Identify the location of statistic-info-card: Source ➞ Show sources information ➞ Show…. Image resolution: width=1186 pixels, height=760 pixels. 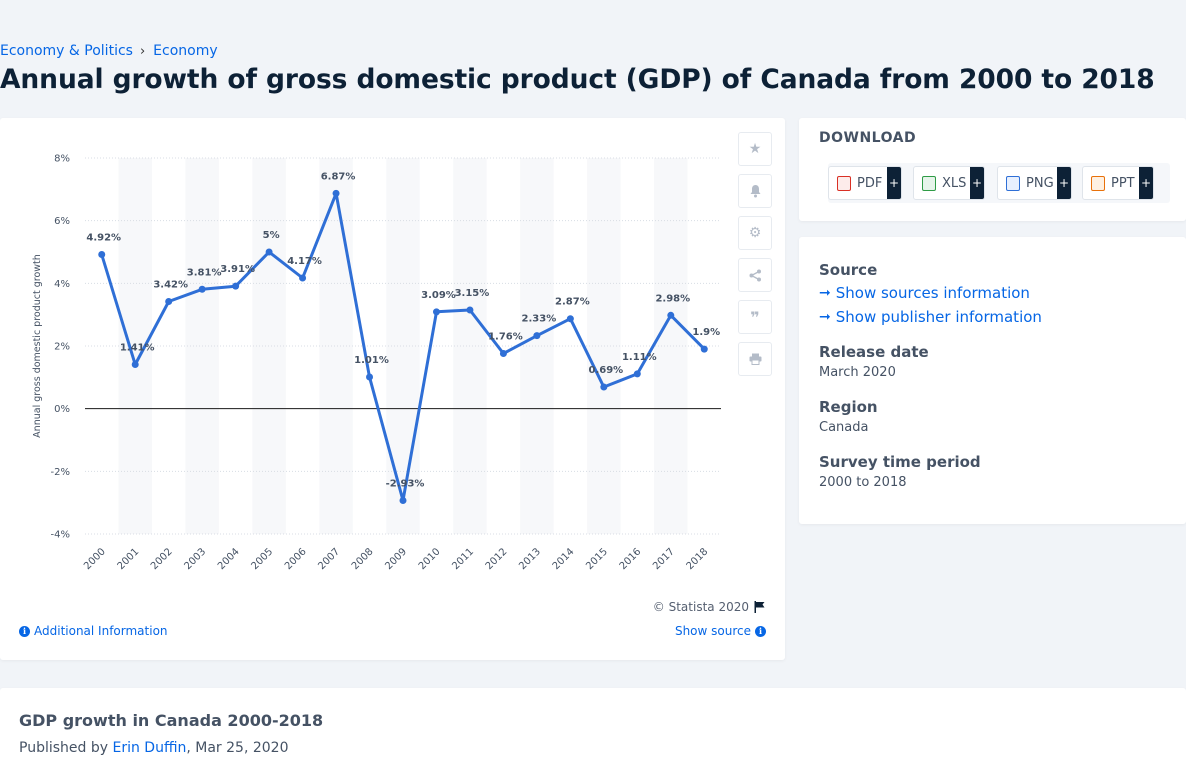
(992, 380).